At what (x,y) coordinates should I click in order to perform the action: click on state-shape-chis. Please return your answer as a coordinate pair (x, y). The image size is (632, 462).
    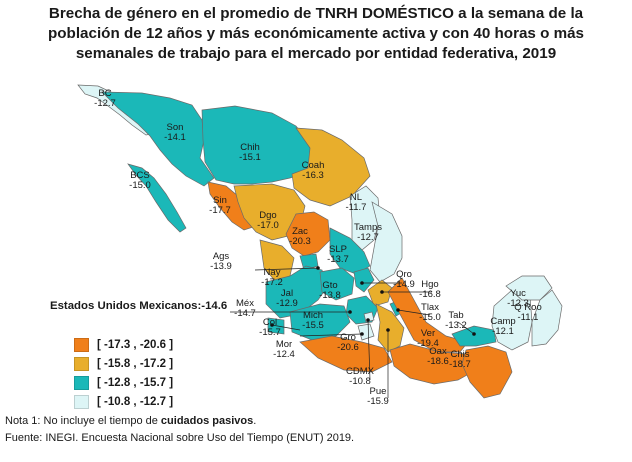
    Looking at the image, I should click on (487, 372).